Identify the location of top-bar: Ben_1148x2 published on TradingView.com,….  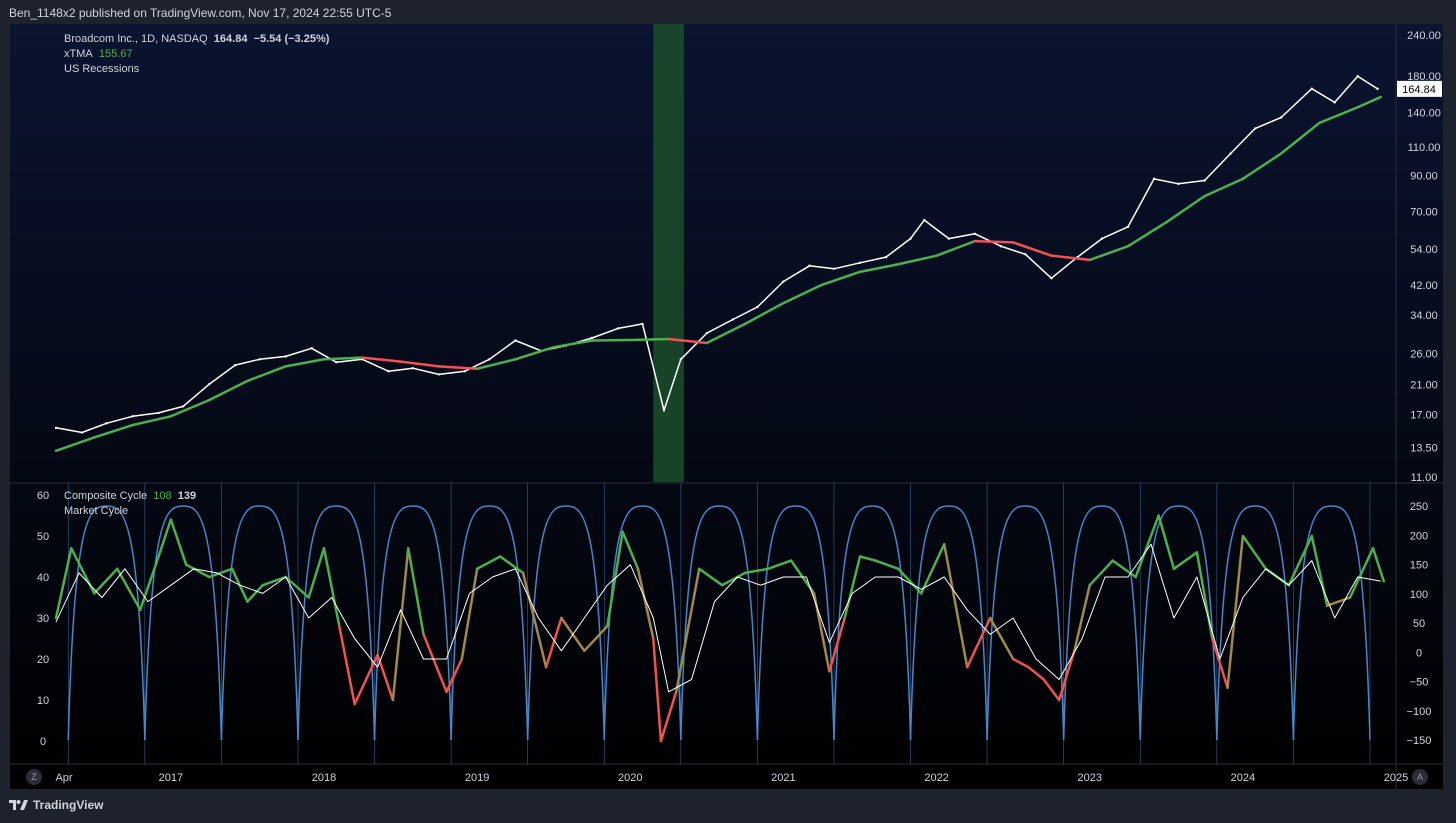
(728, 13).